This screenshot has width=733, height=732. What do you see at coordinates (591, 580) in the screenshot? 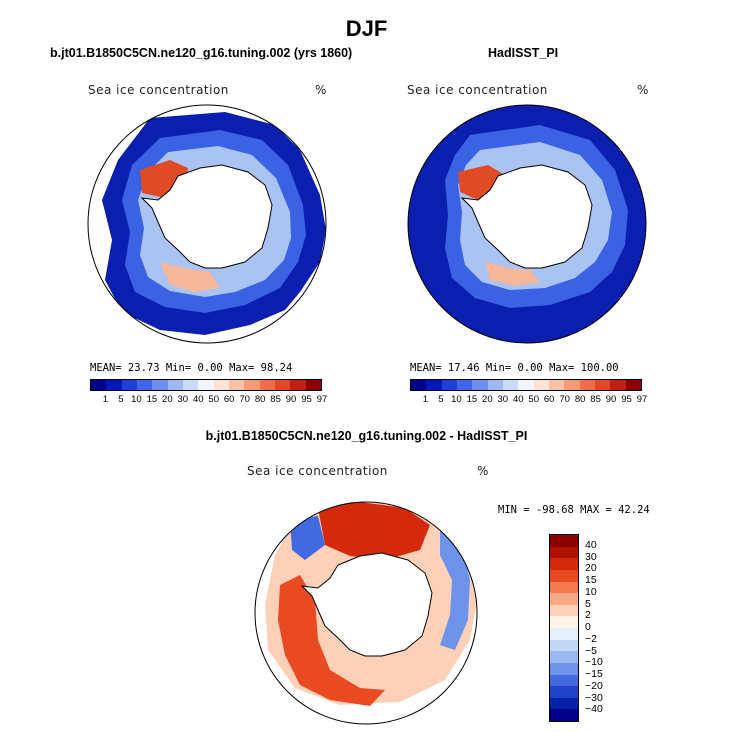
I see `diff-colorbar-tick-label: 15` at bounding box center [591, 580].